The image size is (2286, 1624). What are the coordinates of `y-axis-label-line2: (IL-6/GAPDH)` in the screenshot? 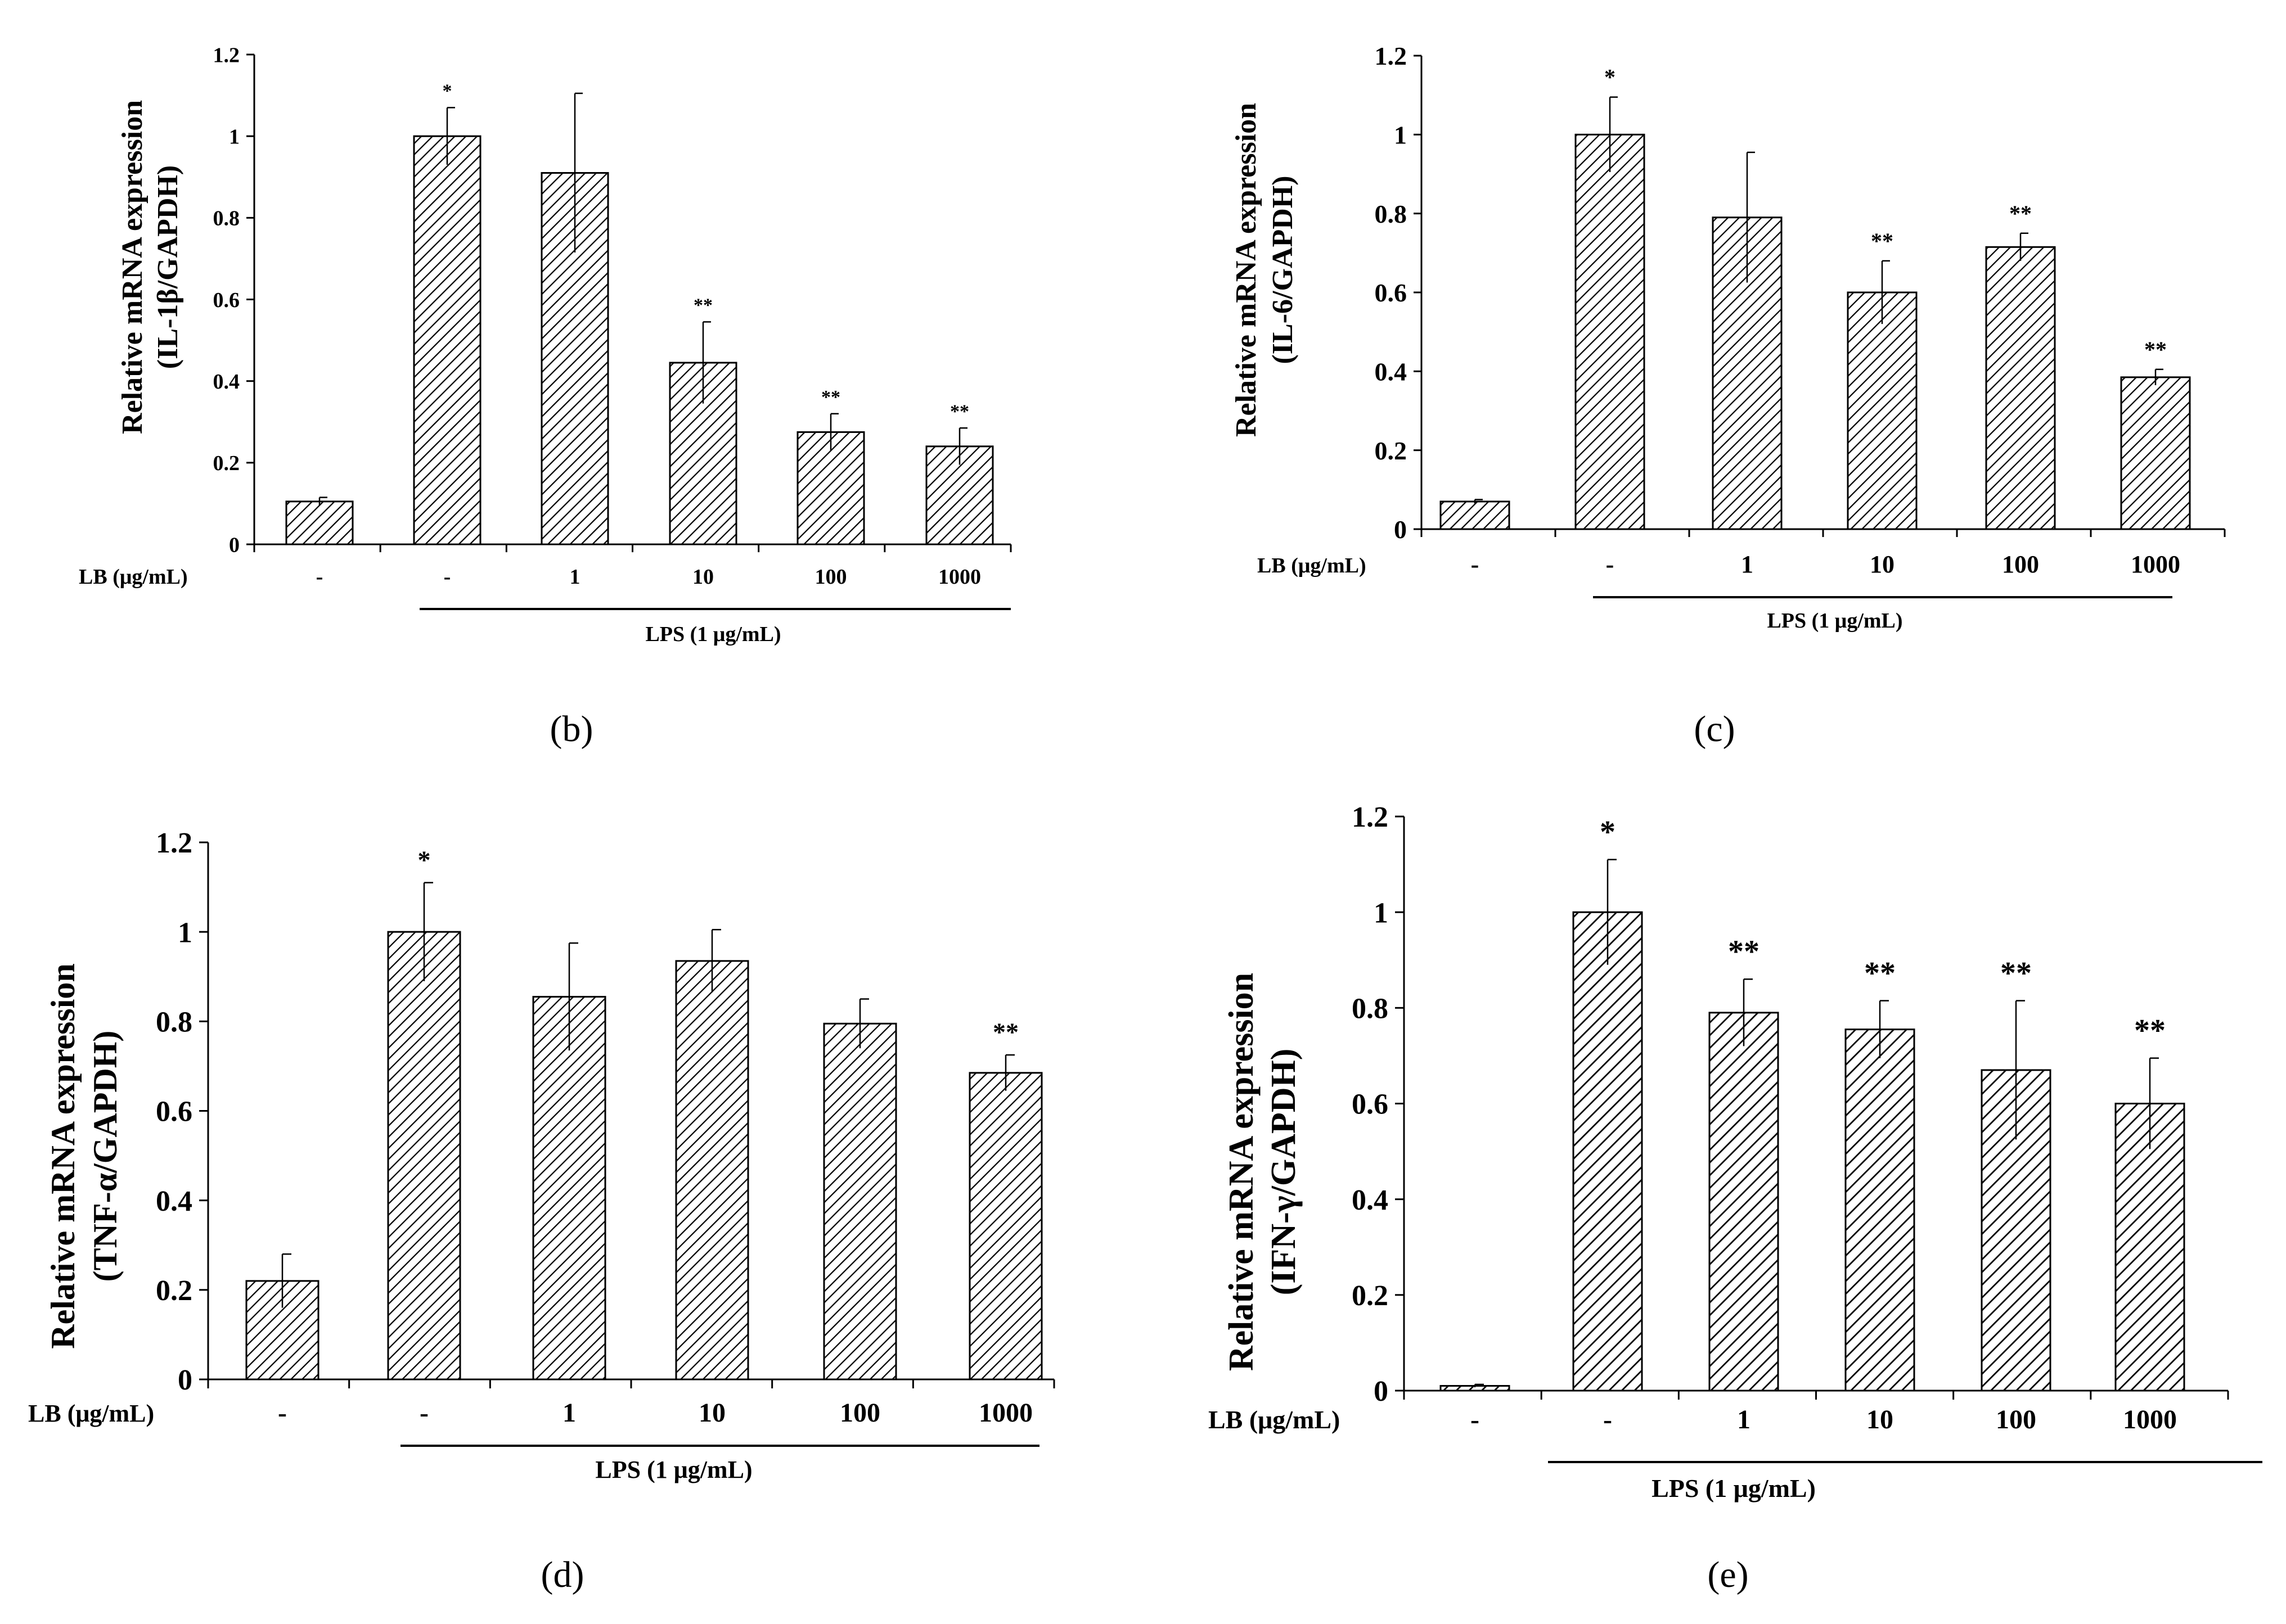 It's located at (1283, 269).